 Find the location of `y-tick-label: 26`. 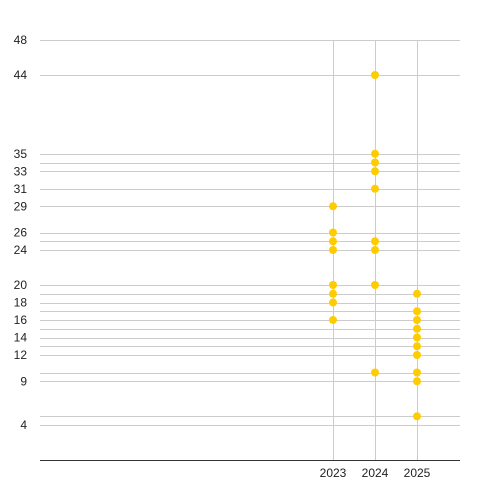

y-tick-label: 26 is located at coordinates (21, 233).